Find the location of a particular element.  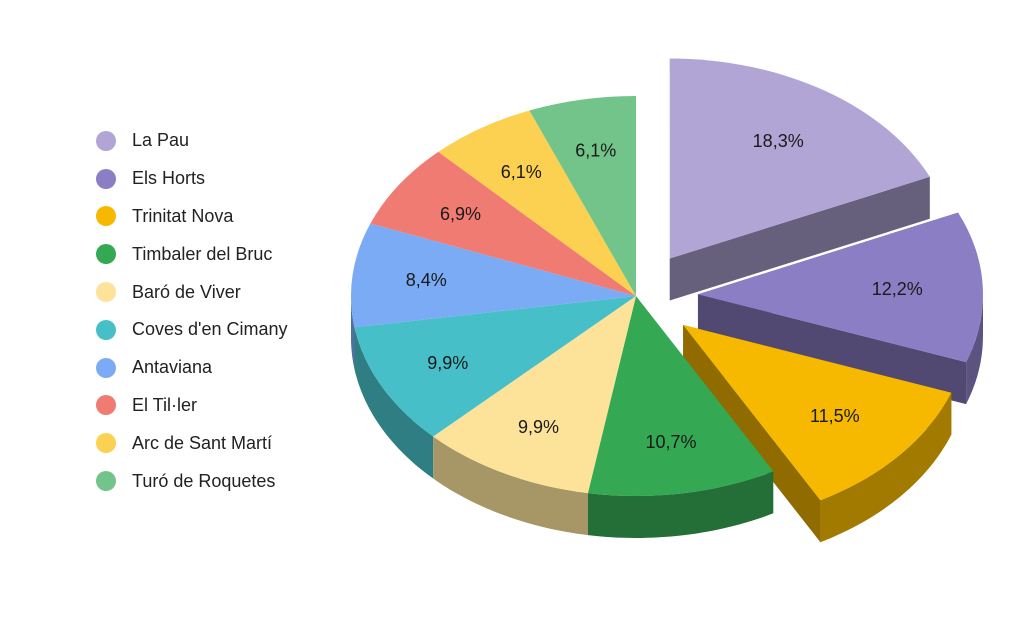

legend-item: Els Horts is located at coordinates (192, 179).